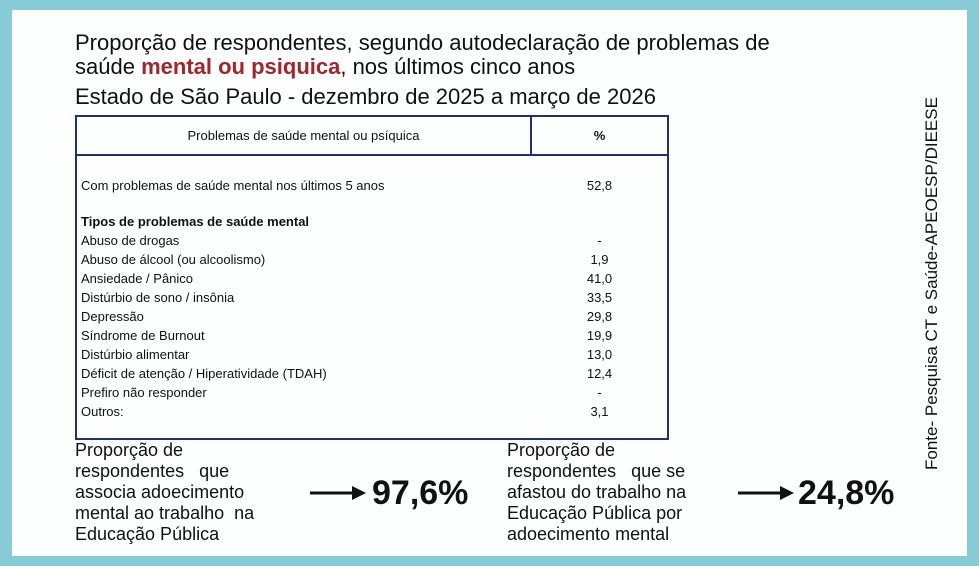 The image size is (979, 566). Describe the element at coordinates (143, 335) in the screenshot. I see `cell: Síndrome de Burnout` at that location.